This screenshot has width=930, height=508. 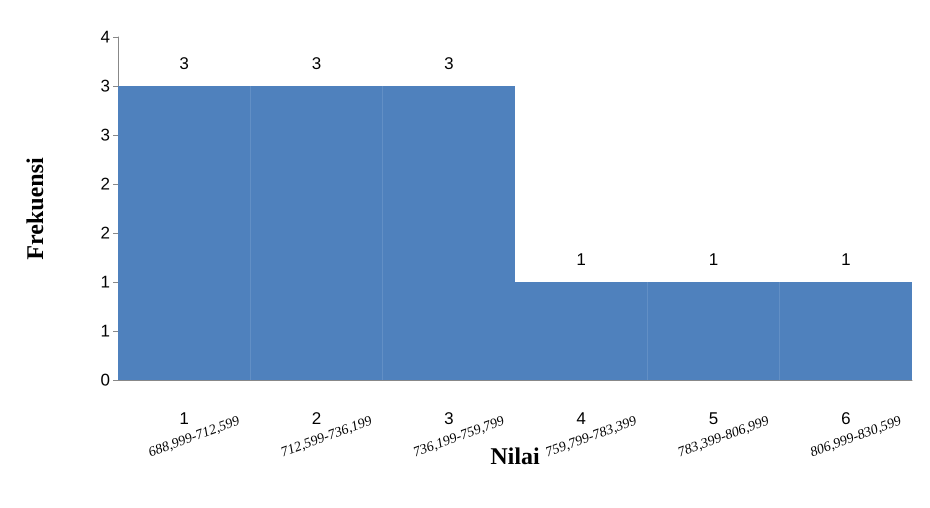 I want to click on y-tick-label: 4, so click(x=105, y=37).